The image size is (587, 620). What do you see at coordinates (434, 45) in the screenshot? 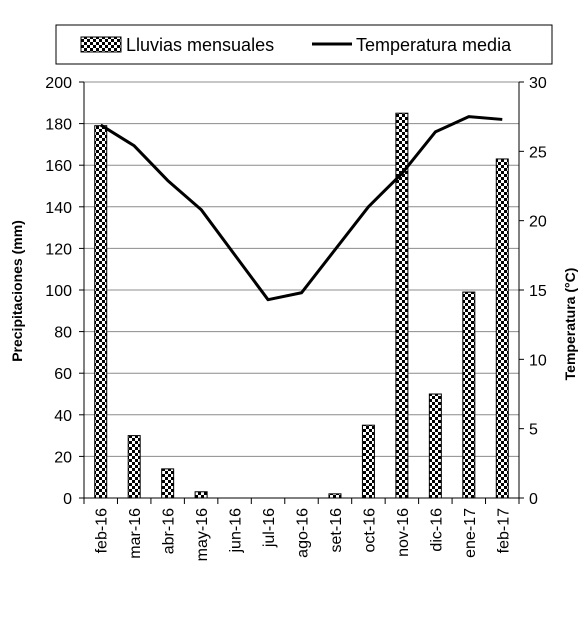
I see `legend-label-line: Temperatura media` at bounding box center [434, 45].